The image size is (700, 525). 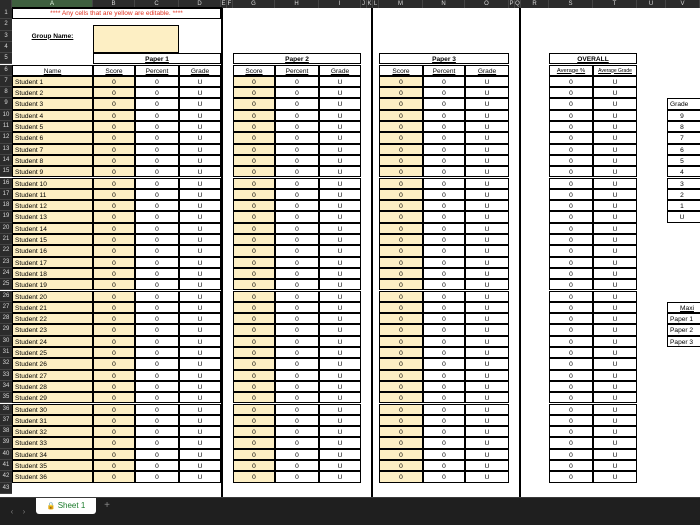 What do you see at coordinates (683, 127) in the screenshot?
I see `grade-table-cell: 8` at bounding box center [683, 127].